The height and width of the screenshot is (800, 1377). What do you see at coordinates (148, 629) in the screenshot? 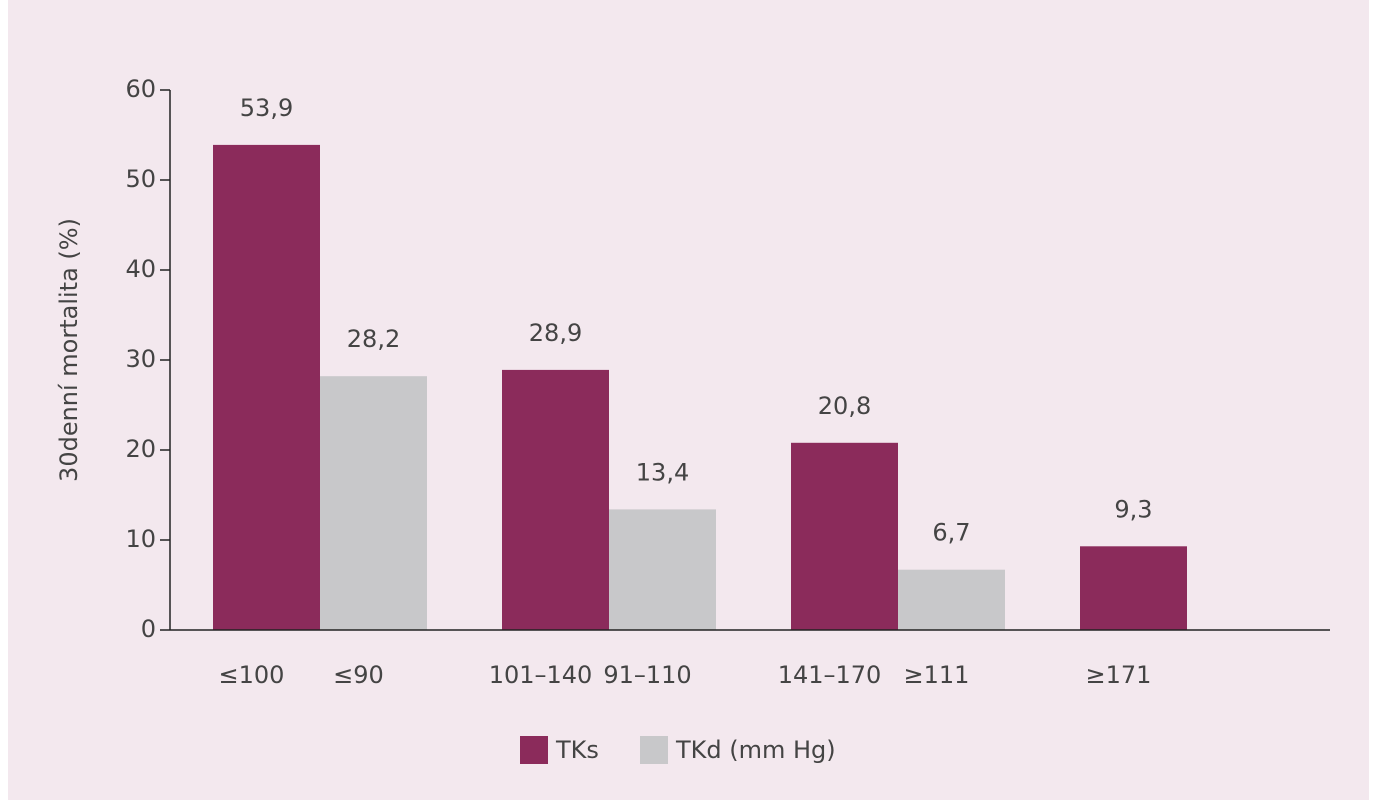
I see `y-tick-label: 0` at bounding box center [148, 629].